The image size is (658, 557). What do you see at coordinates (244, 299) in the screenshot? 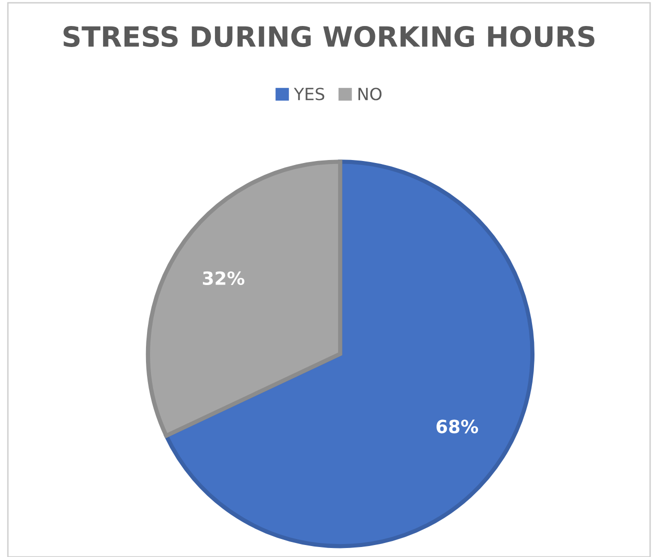
I see `pie-slice` at bounding box center [244, 299].